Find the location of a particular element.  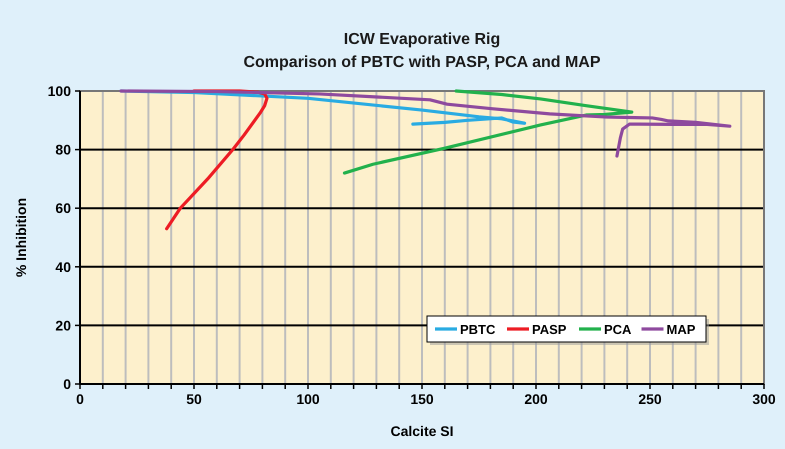

y-tick-label: 100 is located at coordinates (60, 91).